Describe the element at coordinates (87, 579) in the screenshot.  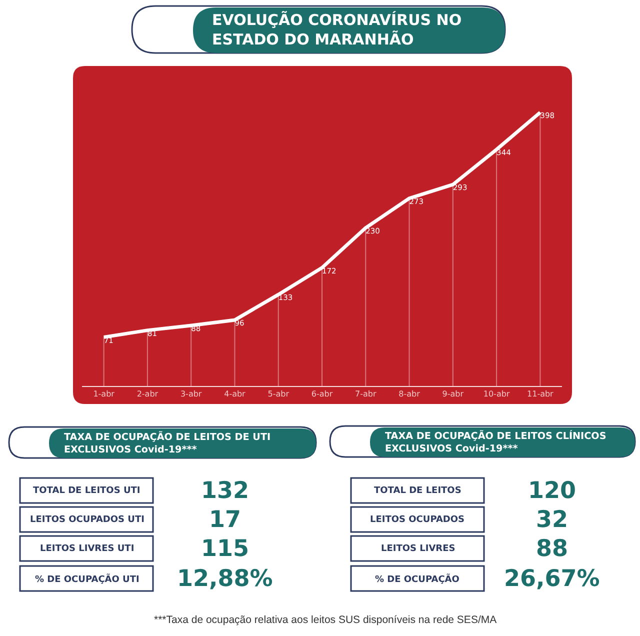
I see `text: % DE OCUPAÇÃO UTI` at that location.